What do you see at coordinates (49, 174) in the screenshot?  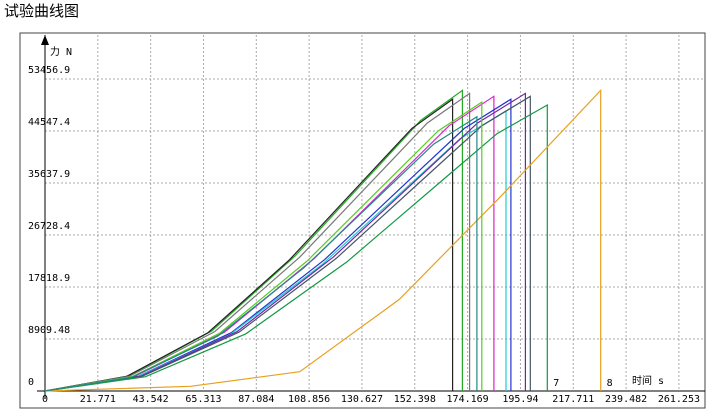 I see `y-tick-label: 35637.9` at bounding box center [49, 174].